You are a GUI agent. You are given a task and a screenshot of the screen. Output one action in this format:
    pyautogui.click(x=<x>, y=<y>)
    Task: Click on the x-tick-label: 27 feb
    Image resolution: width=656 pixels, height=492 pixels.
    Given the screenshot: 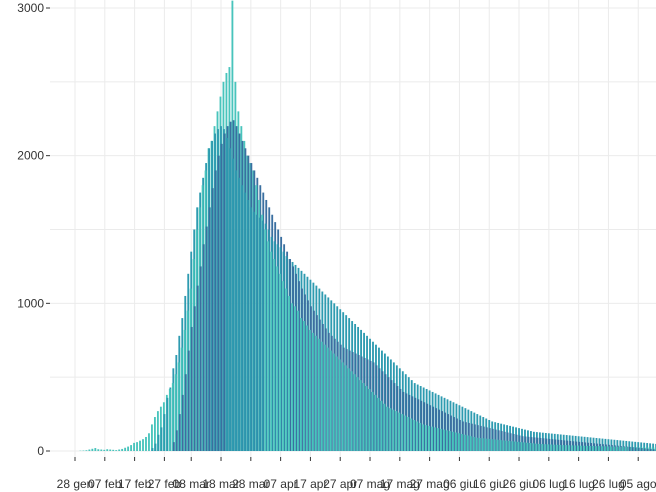 What is the action you would take?
    pyautogui.click(x=165, y=484)
    